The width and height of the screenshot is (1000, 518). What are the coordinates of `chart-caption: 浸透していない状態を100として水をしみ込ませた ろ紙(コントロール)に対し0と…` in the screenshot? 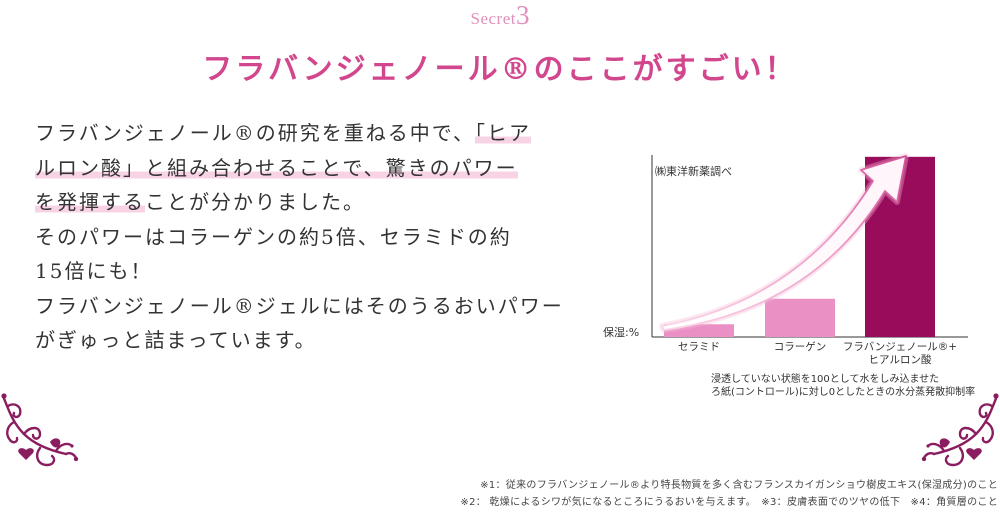 It's located at (843, 386).